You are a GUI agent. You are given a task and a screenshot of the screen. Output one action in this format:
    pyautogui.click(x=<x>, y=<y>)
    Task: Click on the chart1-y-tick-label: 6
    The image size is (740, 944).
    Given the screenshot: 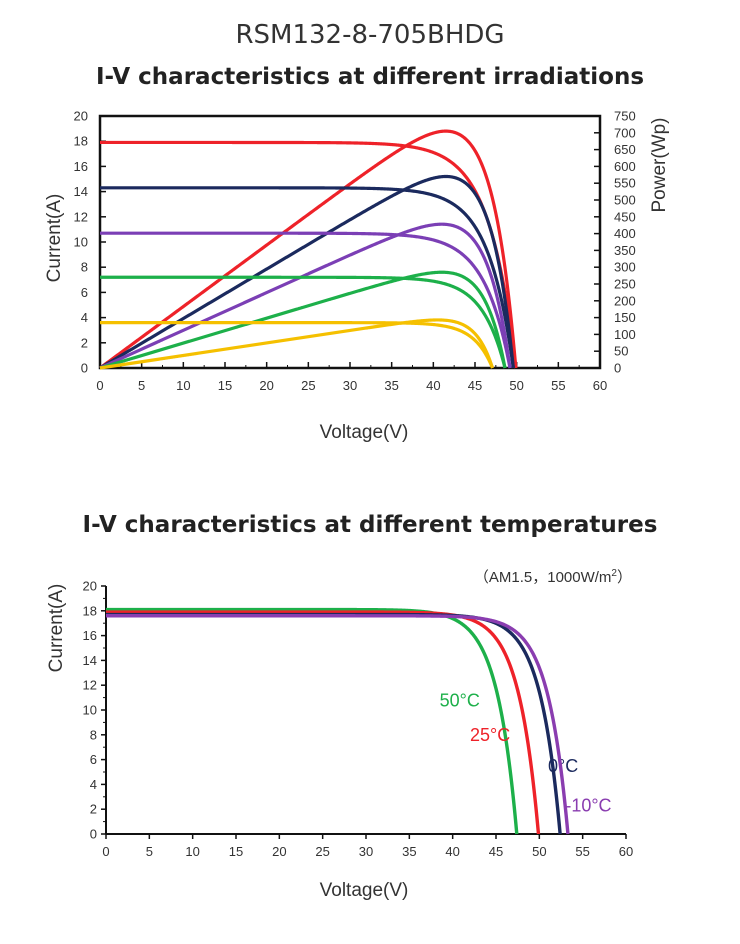 What is the action you would take?
    pyautogui.click(x=84, y=292)
    